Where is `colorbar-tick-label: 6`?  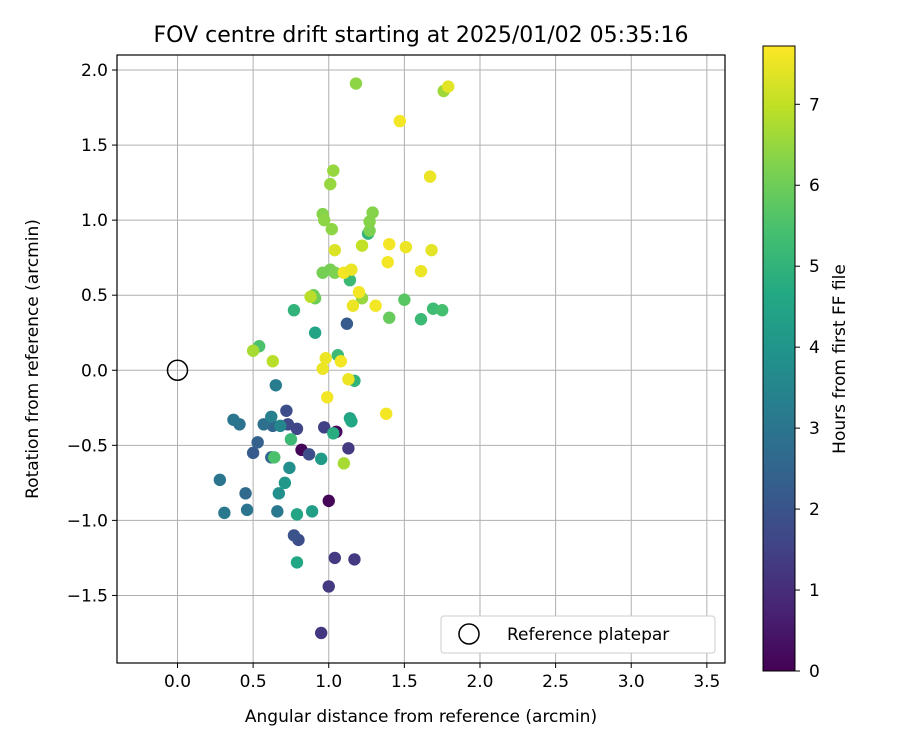 colorbar-tick-label: 6 is located at coordinates (814, 186).